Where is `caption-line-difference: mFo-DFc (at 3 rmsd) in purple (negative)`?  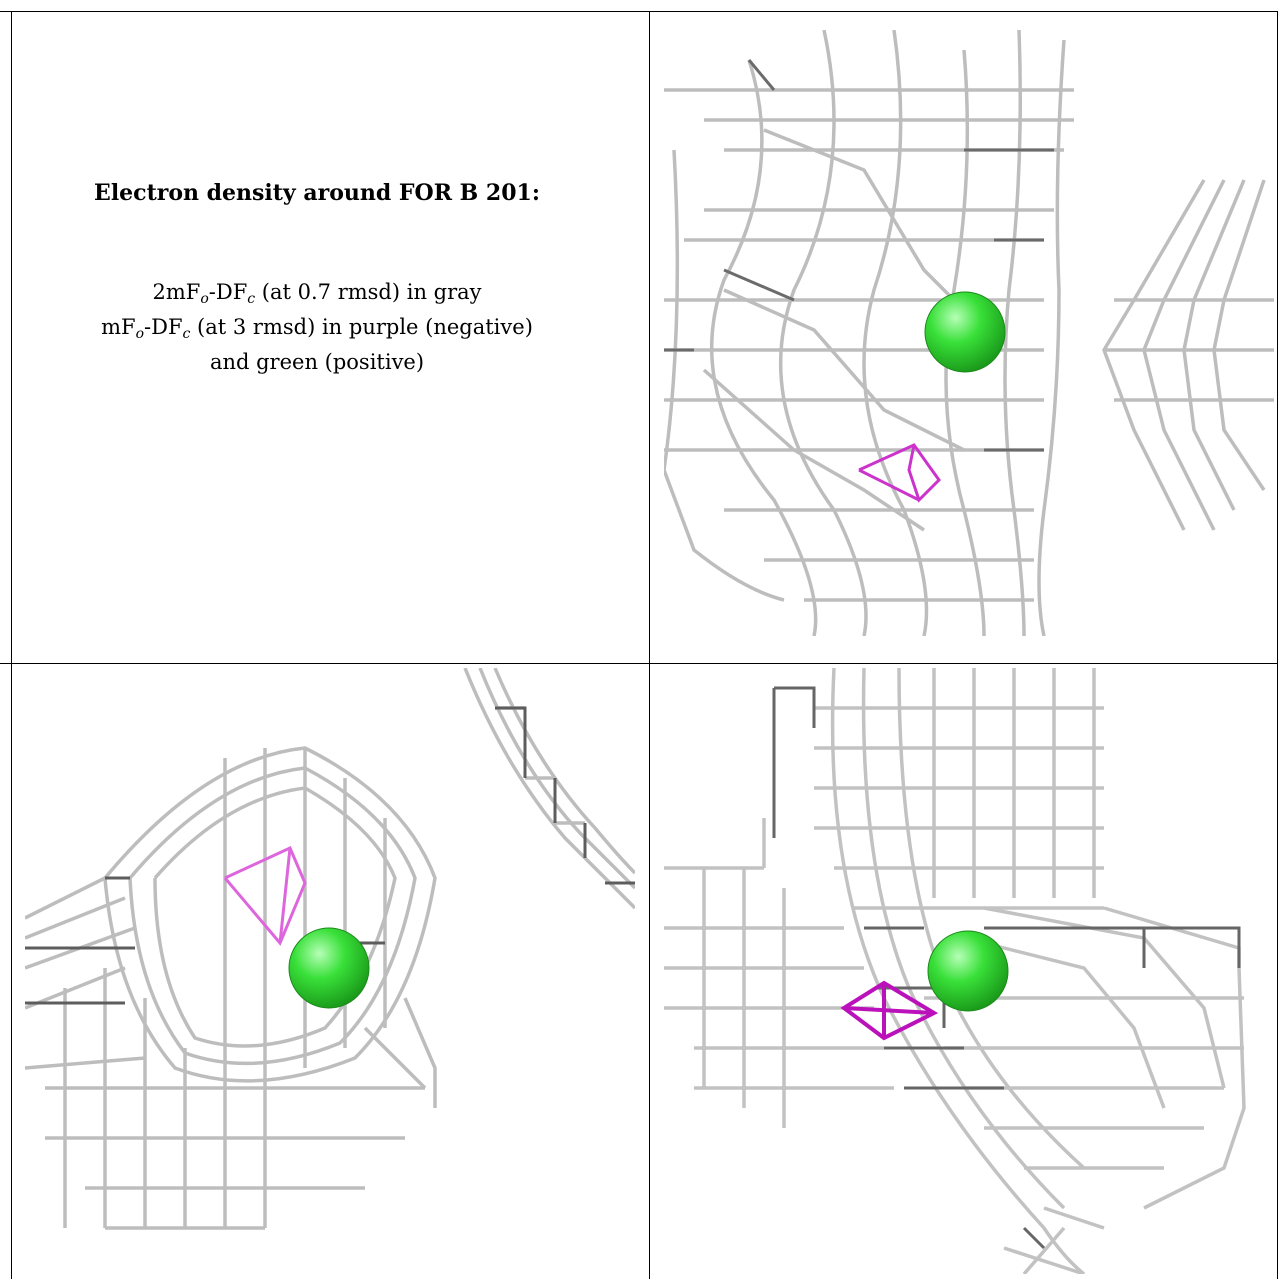
caption-line-difference: mFo-DFc (at 3 rmsd) in purple (negative) is located at coordinates (317, 330).